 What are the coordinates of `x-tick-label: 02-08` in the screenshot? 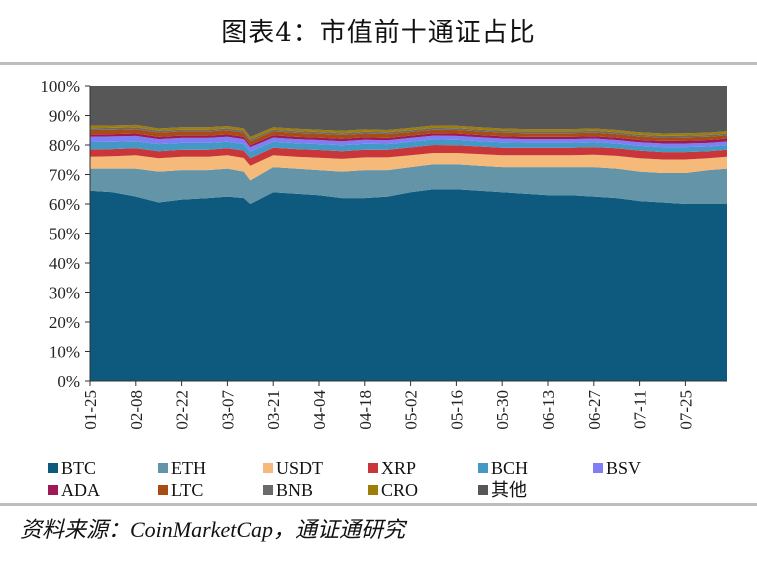 It's located at (136, 410).